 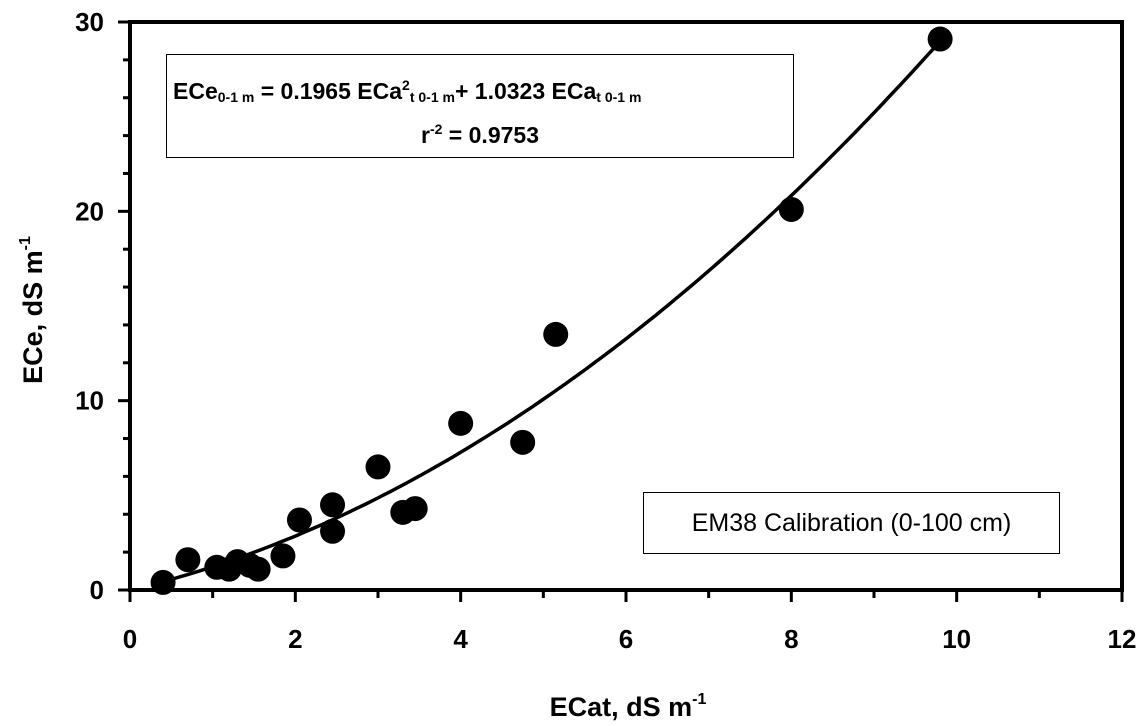 What do you see at coordinates (791, 639) in the screenshot?
I see `x-tick-label: 8` at bounding box center [791, 639].